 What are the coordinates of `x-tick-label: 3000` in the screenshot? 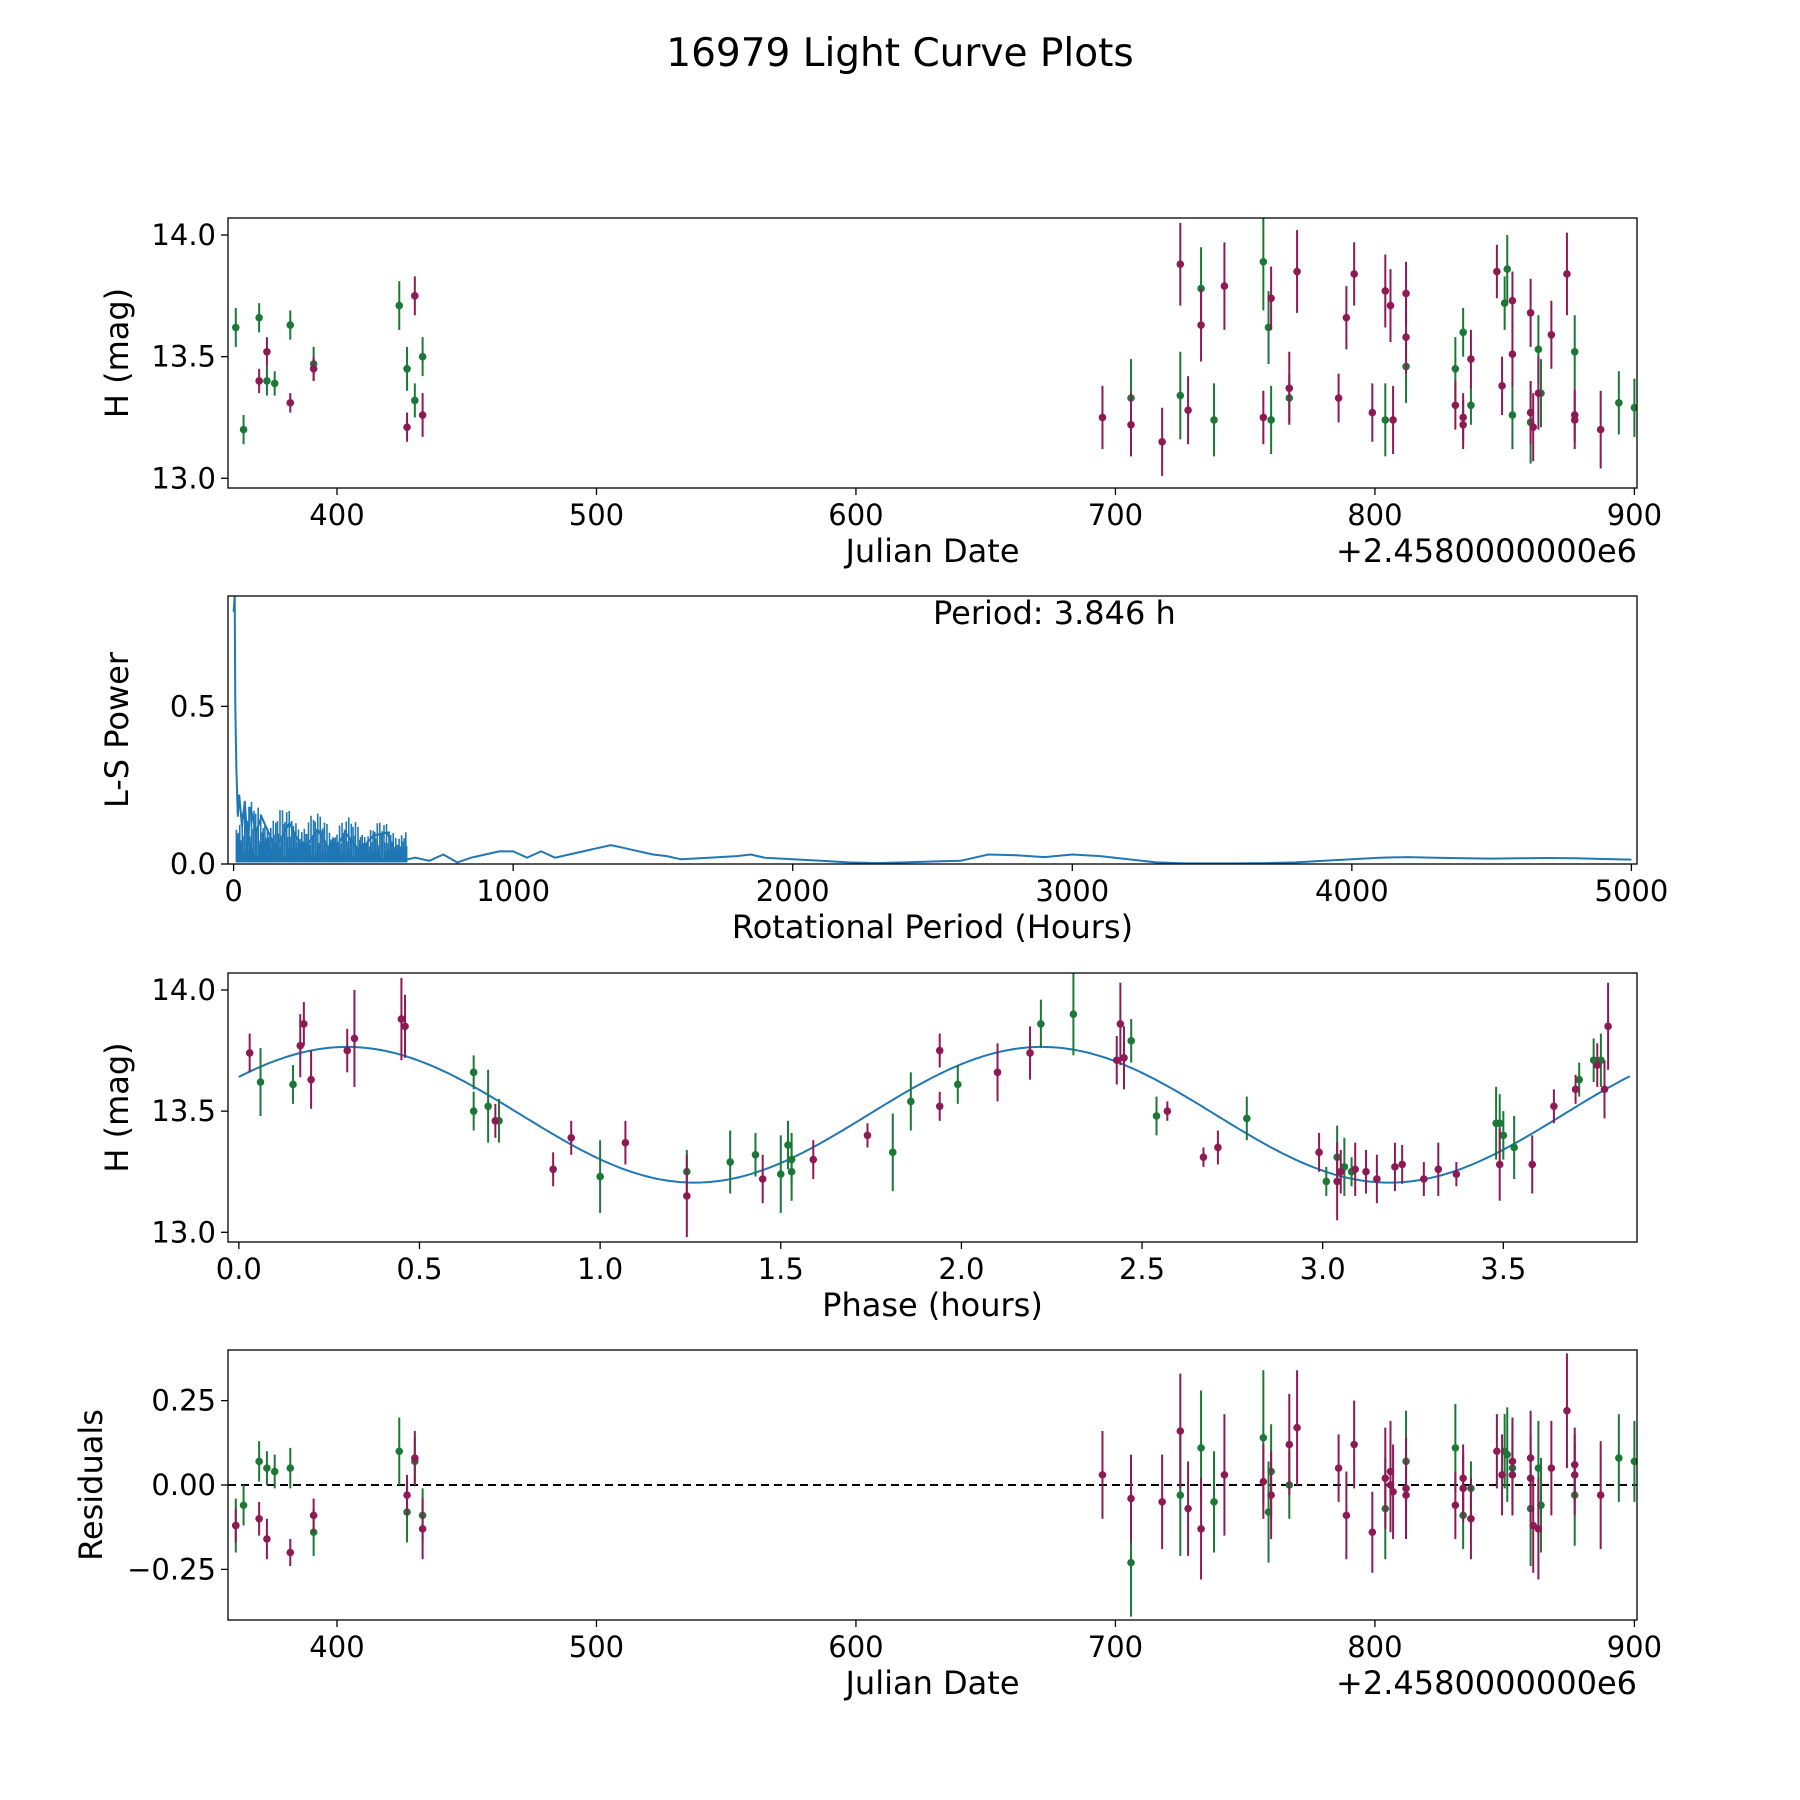 It's located at (1072, 891).